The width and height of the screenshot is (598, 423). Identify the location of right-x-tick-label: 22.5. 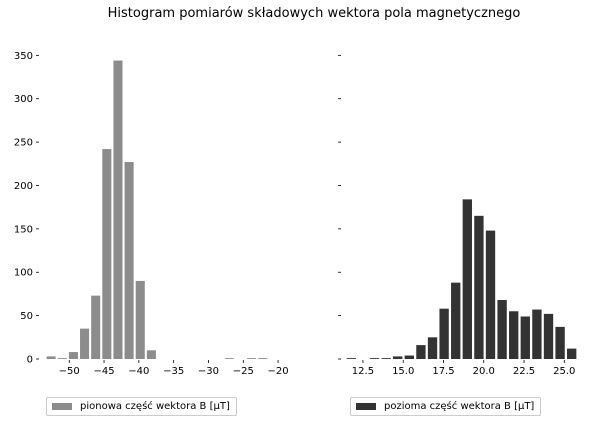
(524, 371).